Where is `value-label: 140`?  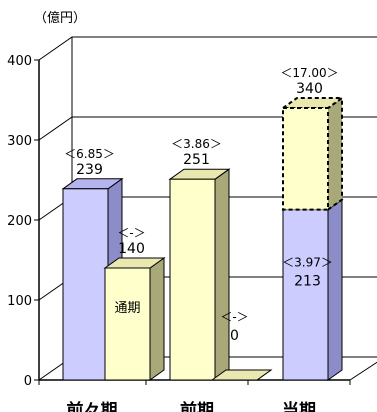
value-label: 140 is located at coordinates (131, 249).